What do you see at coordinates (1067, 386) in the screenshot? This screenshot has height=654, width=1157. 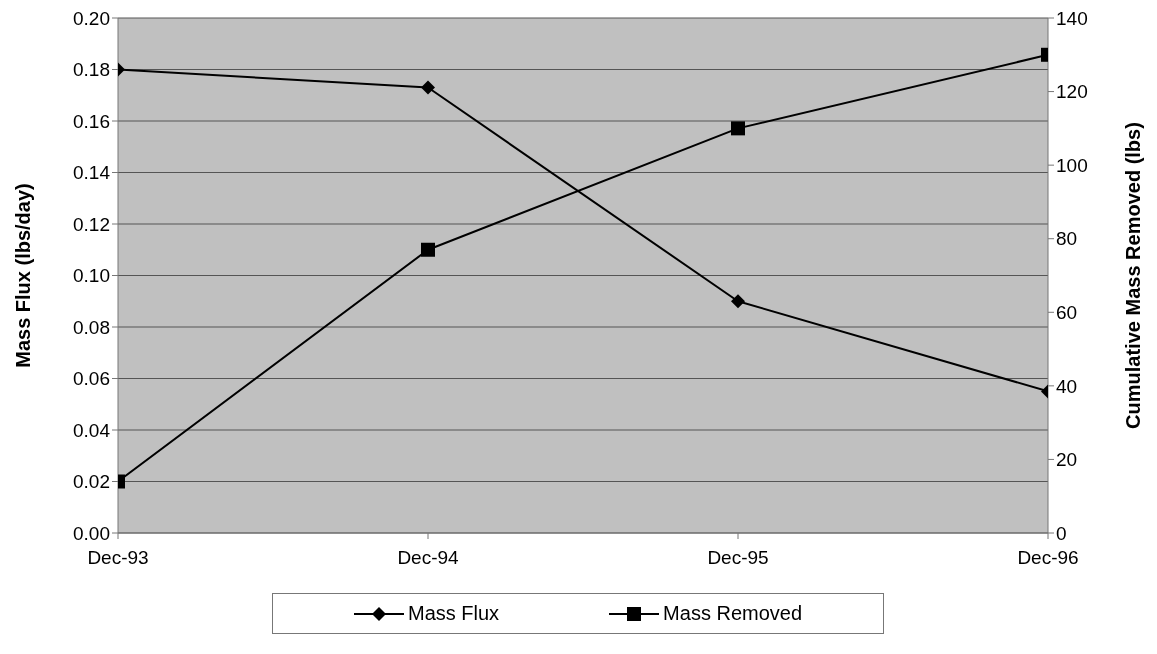 I see `y2-tick-label: 40` at bounding box center [1067, 386].